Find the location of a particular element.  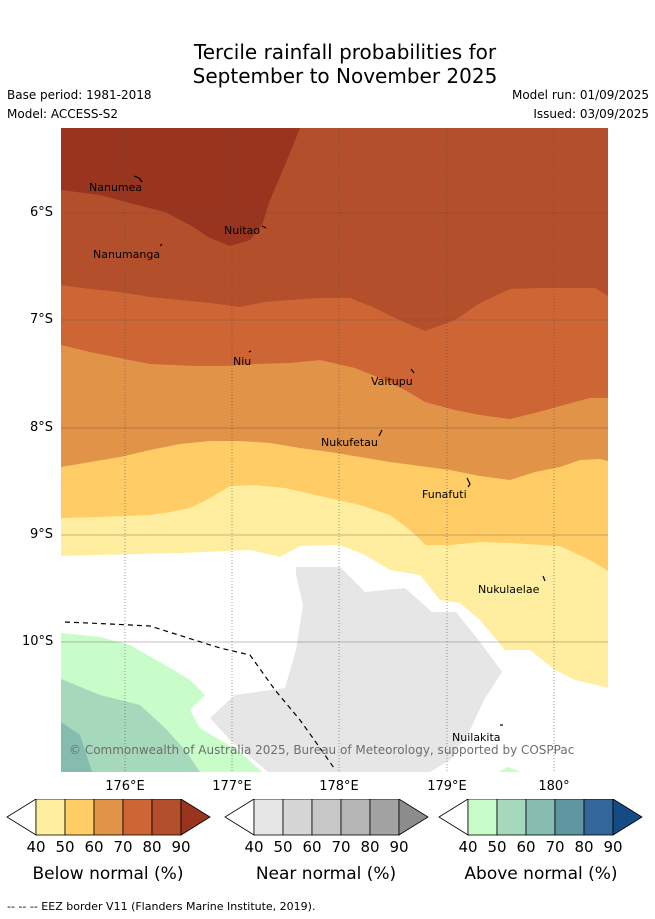

below-normal-90-region is located at coordinates (180, 187).